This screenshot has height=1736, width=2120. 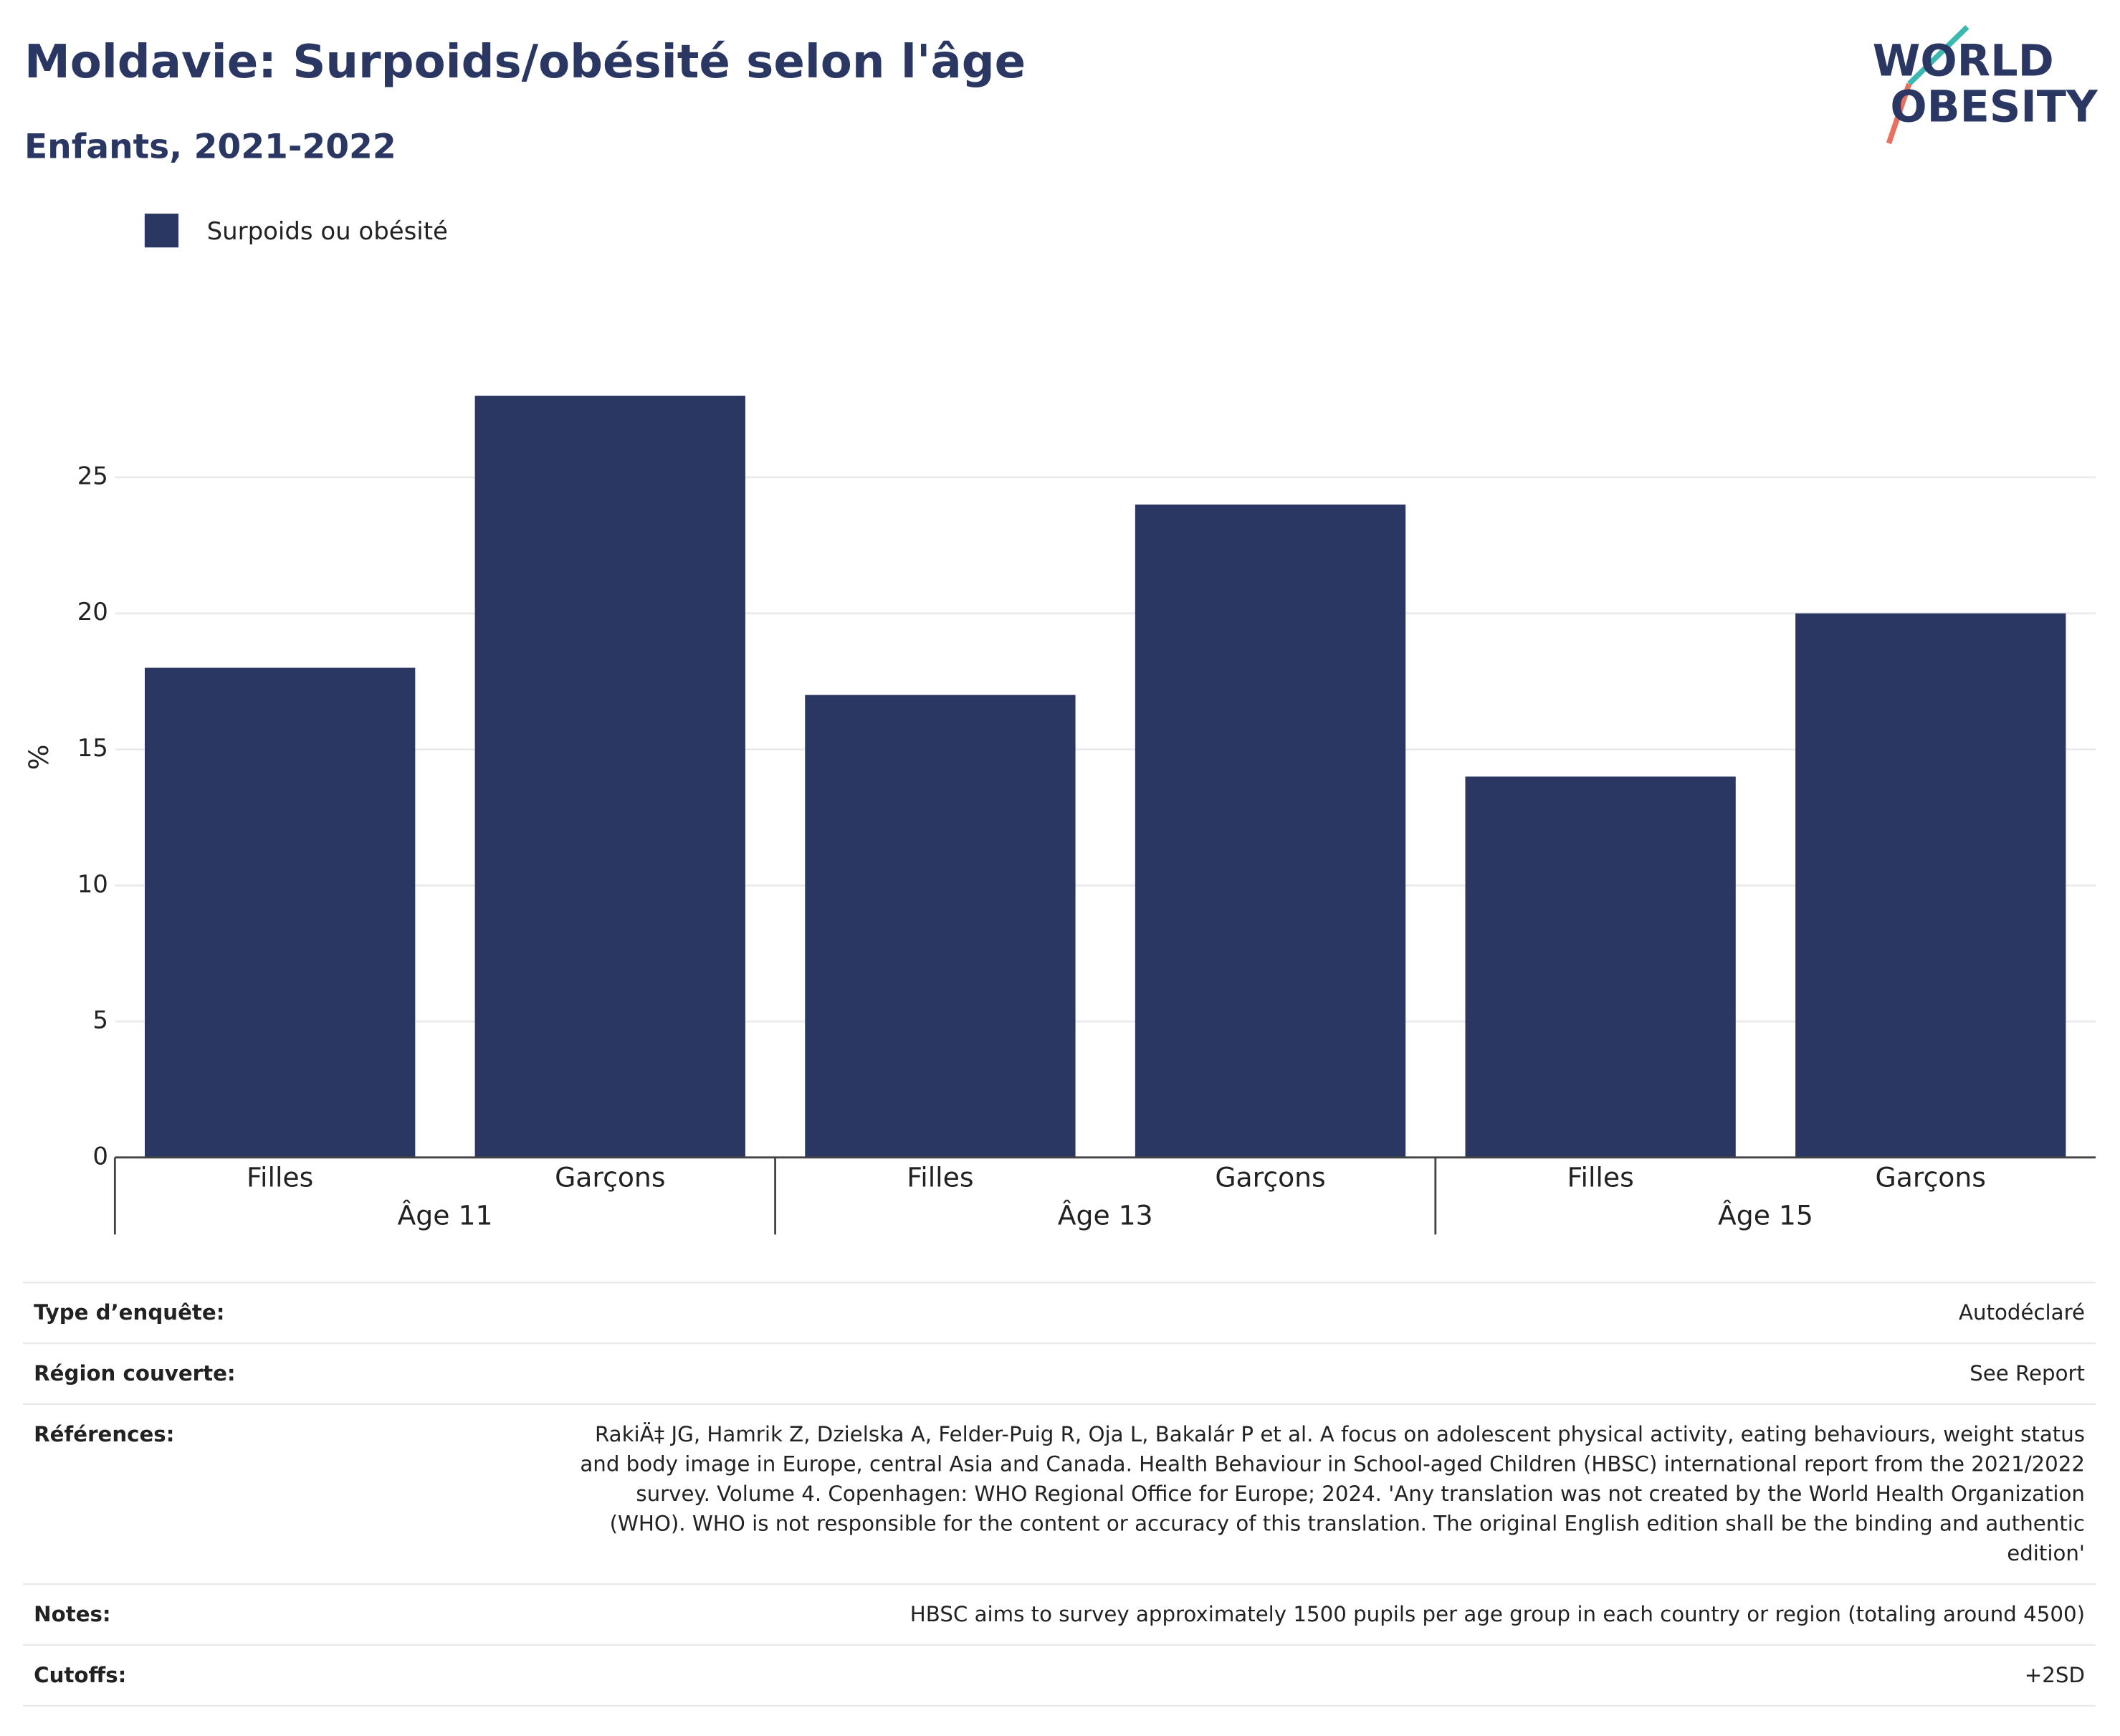 I want to click on y-axis-label: %, so click(x=38, y=758).